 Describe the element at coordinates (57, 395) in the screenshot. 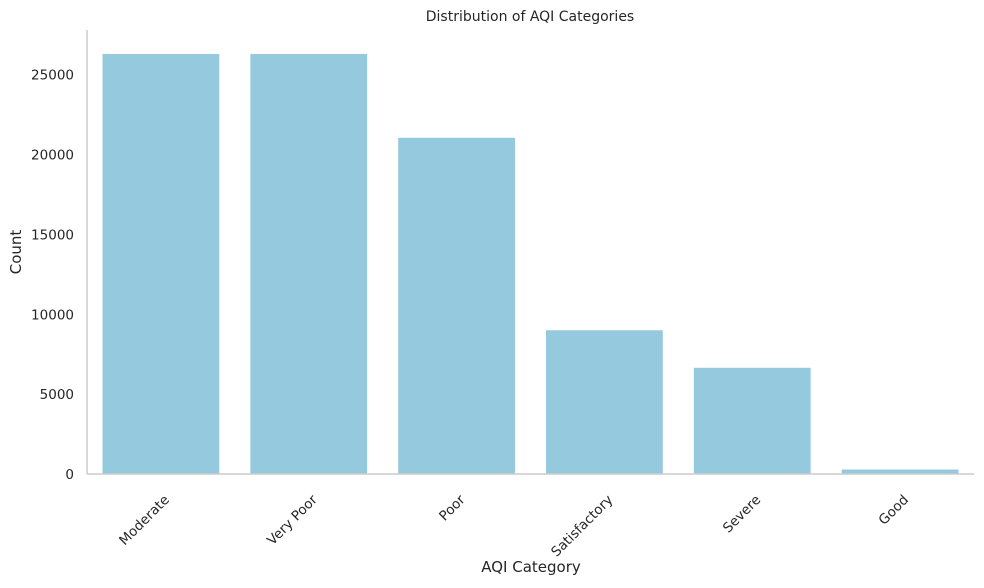

I see `y-tick-label: 5000` at that location.